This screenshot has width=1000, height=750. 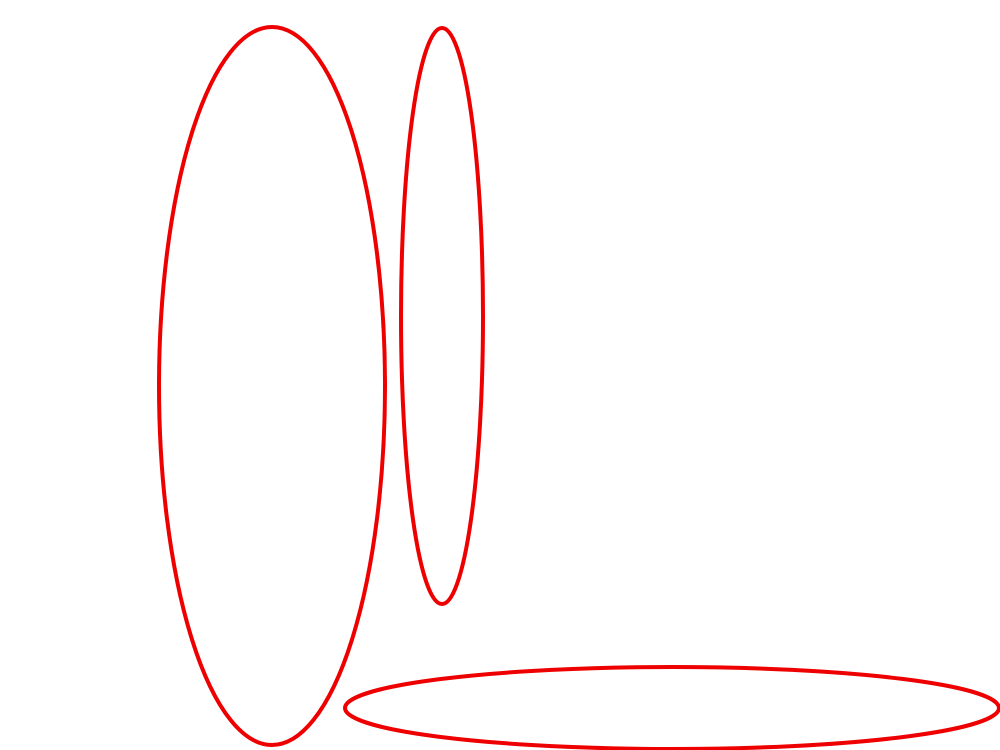 I want to click on wide-ellipse-bottom, so click(x=671, y=707).